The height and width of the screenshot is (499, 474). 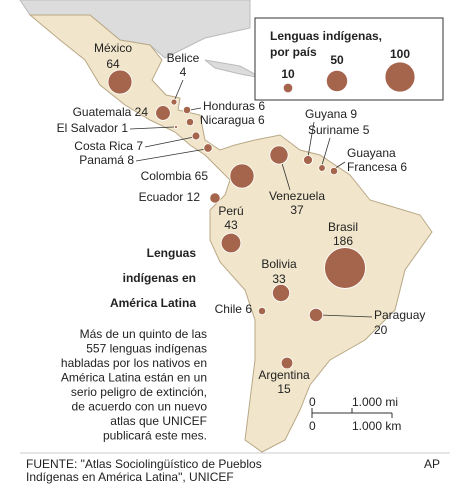 What do you see at coordinates (134, 378) in the screenshot?
I see `description-line: América Latina están en un` at bounding box center [134, 378].